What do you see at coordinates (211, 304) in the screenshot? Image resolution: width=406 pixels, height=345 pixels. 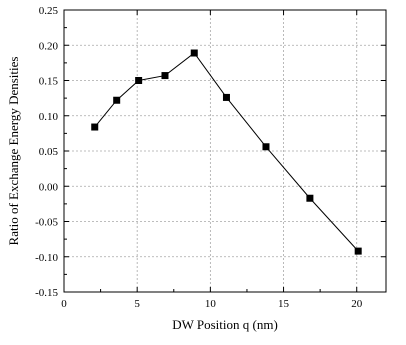 I see `x-tick-label: 10` at bounding box center [211, 304].